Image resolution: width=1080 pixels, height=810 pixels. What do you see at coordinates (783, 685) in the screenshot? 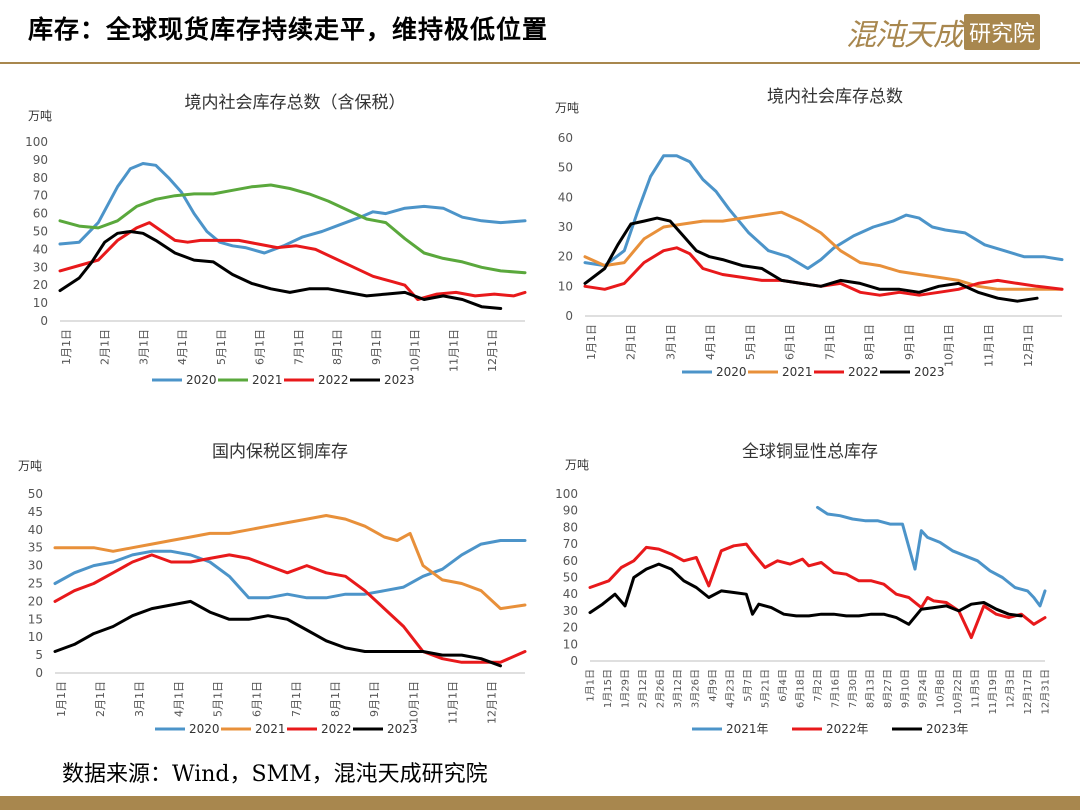
I see `x-tick-label: 6月4日` at bounding box center [783, 685].